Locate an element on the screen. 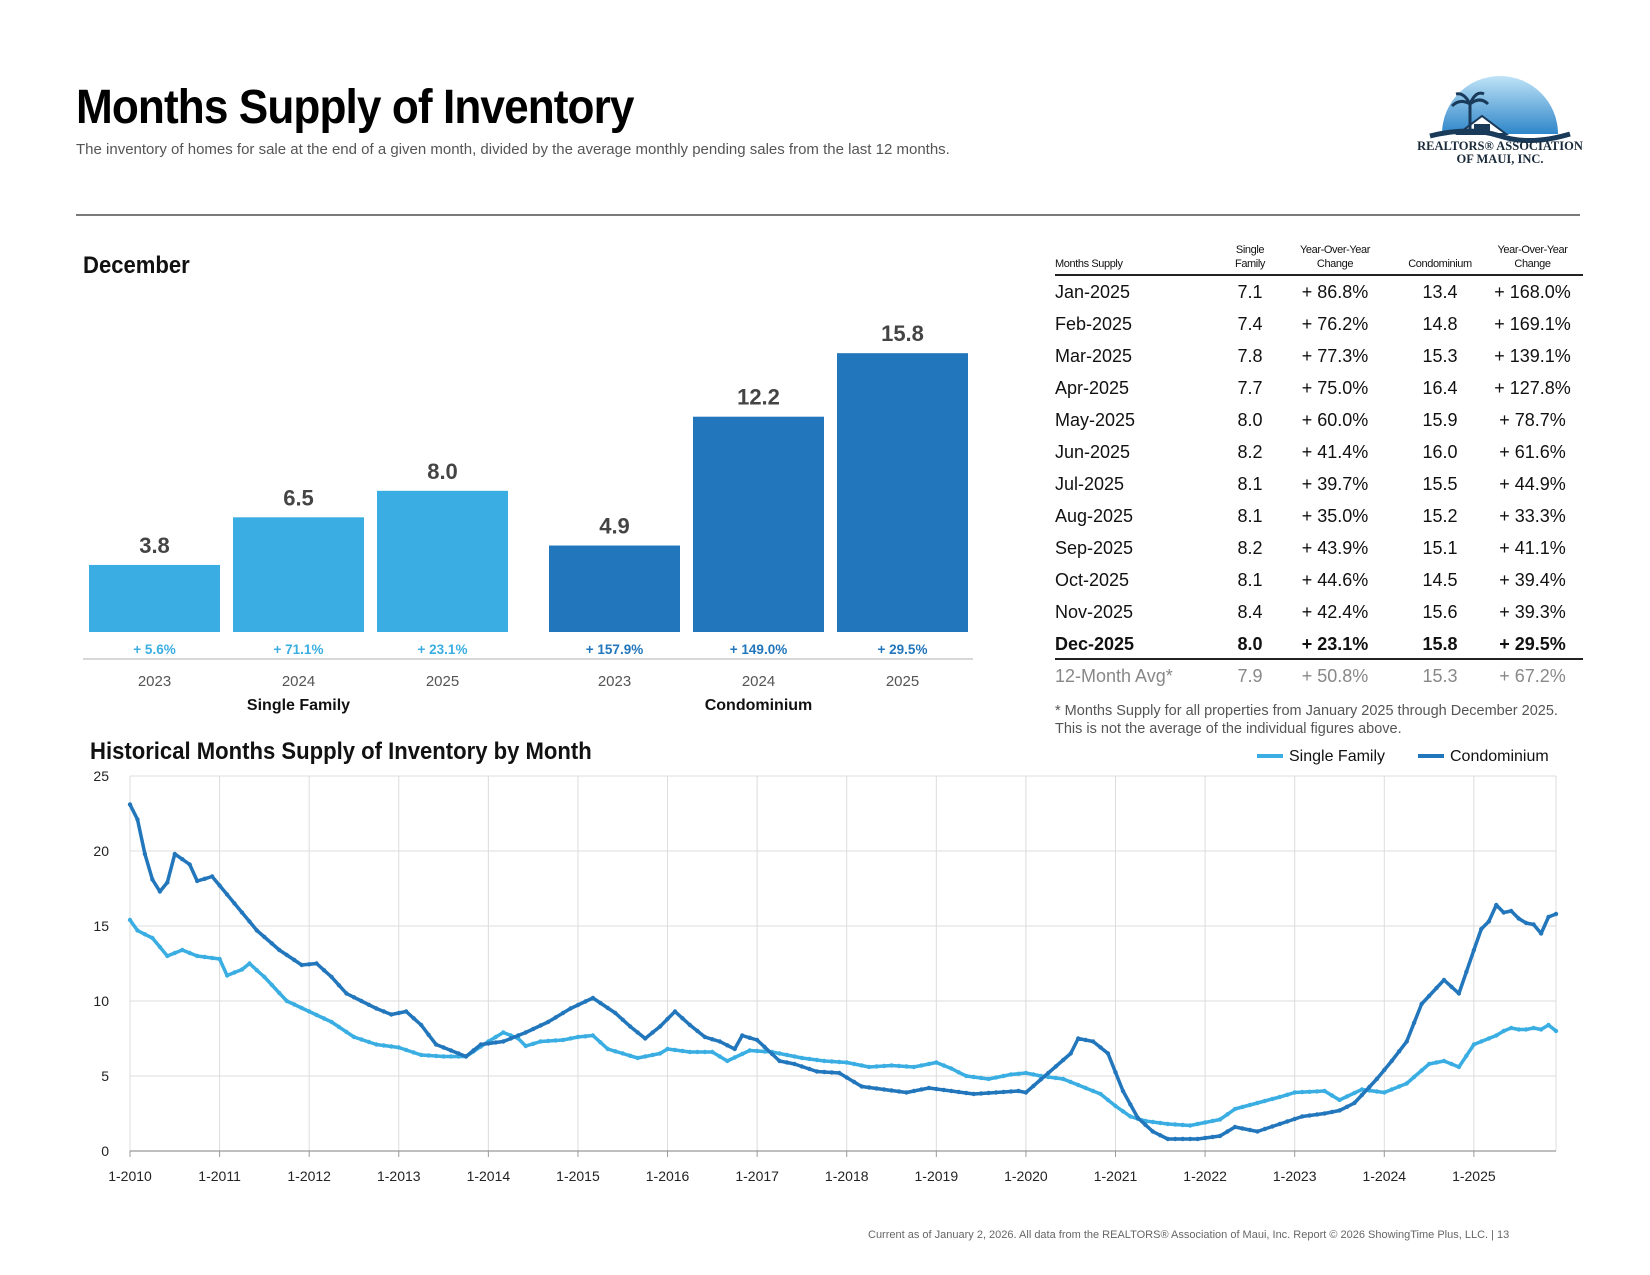 Image resolution: width=1650 pixels, height=1275 pixels. table-cell: + 67.2% is located at coordinates (1532, 676).